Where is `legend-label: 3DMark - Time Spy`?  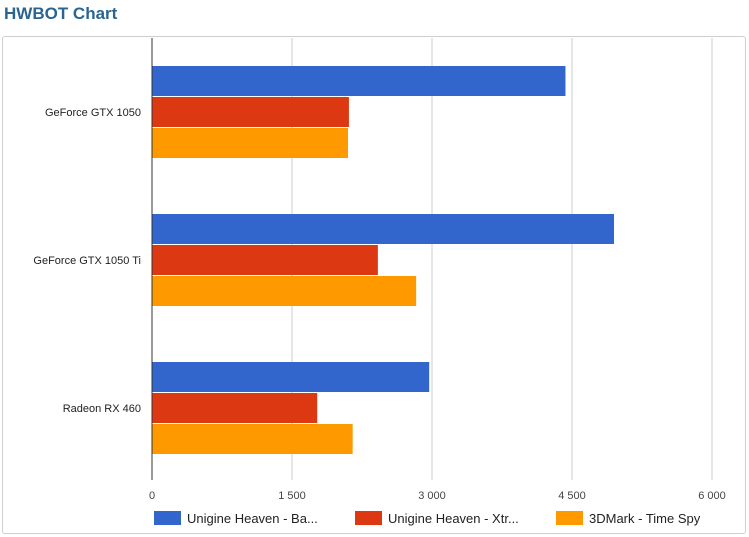 legend-label: 3DMark - Time Spy is located at coordinates (645, 518).